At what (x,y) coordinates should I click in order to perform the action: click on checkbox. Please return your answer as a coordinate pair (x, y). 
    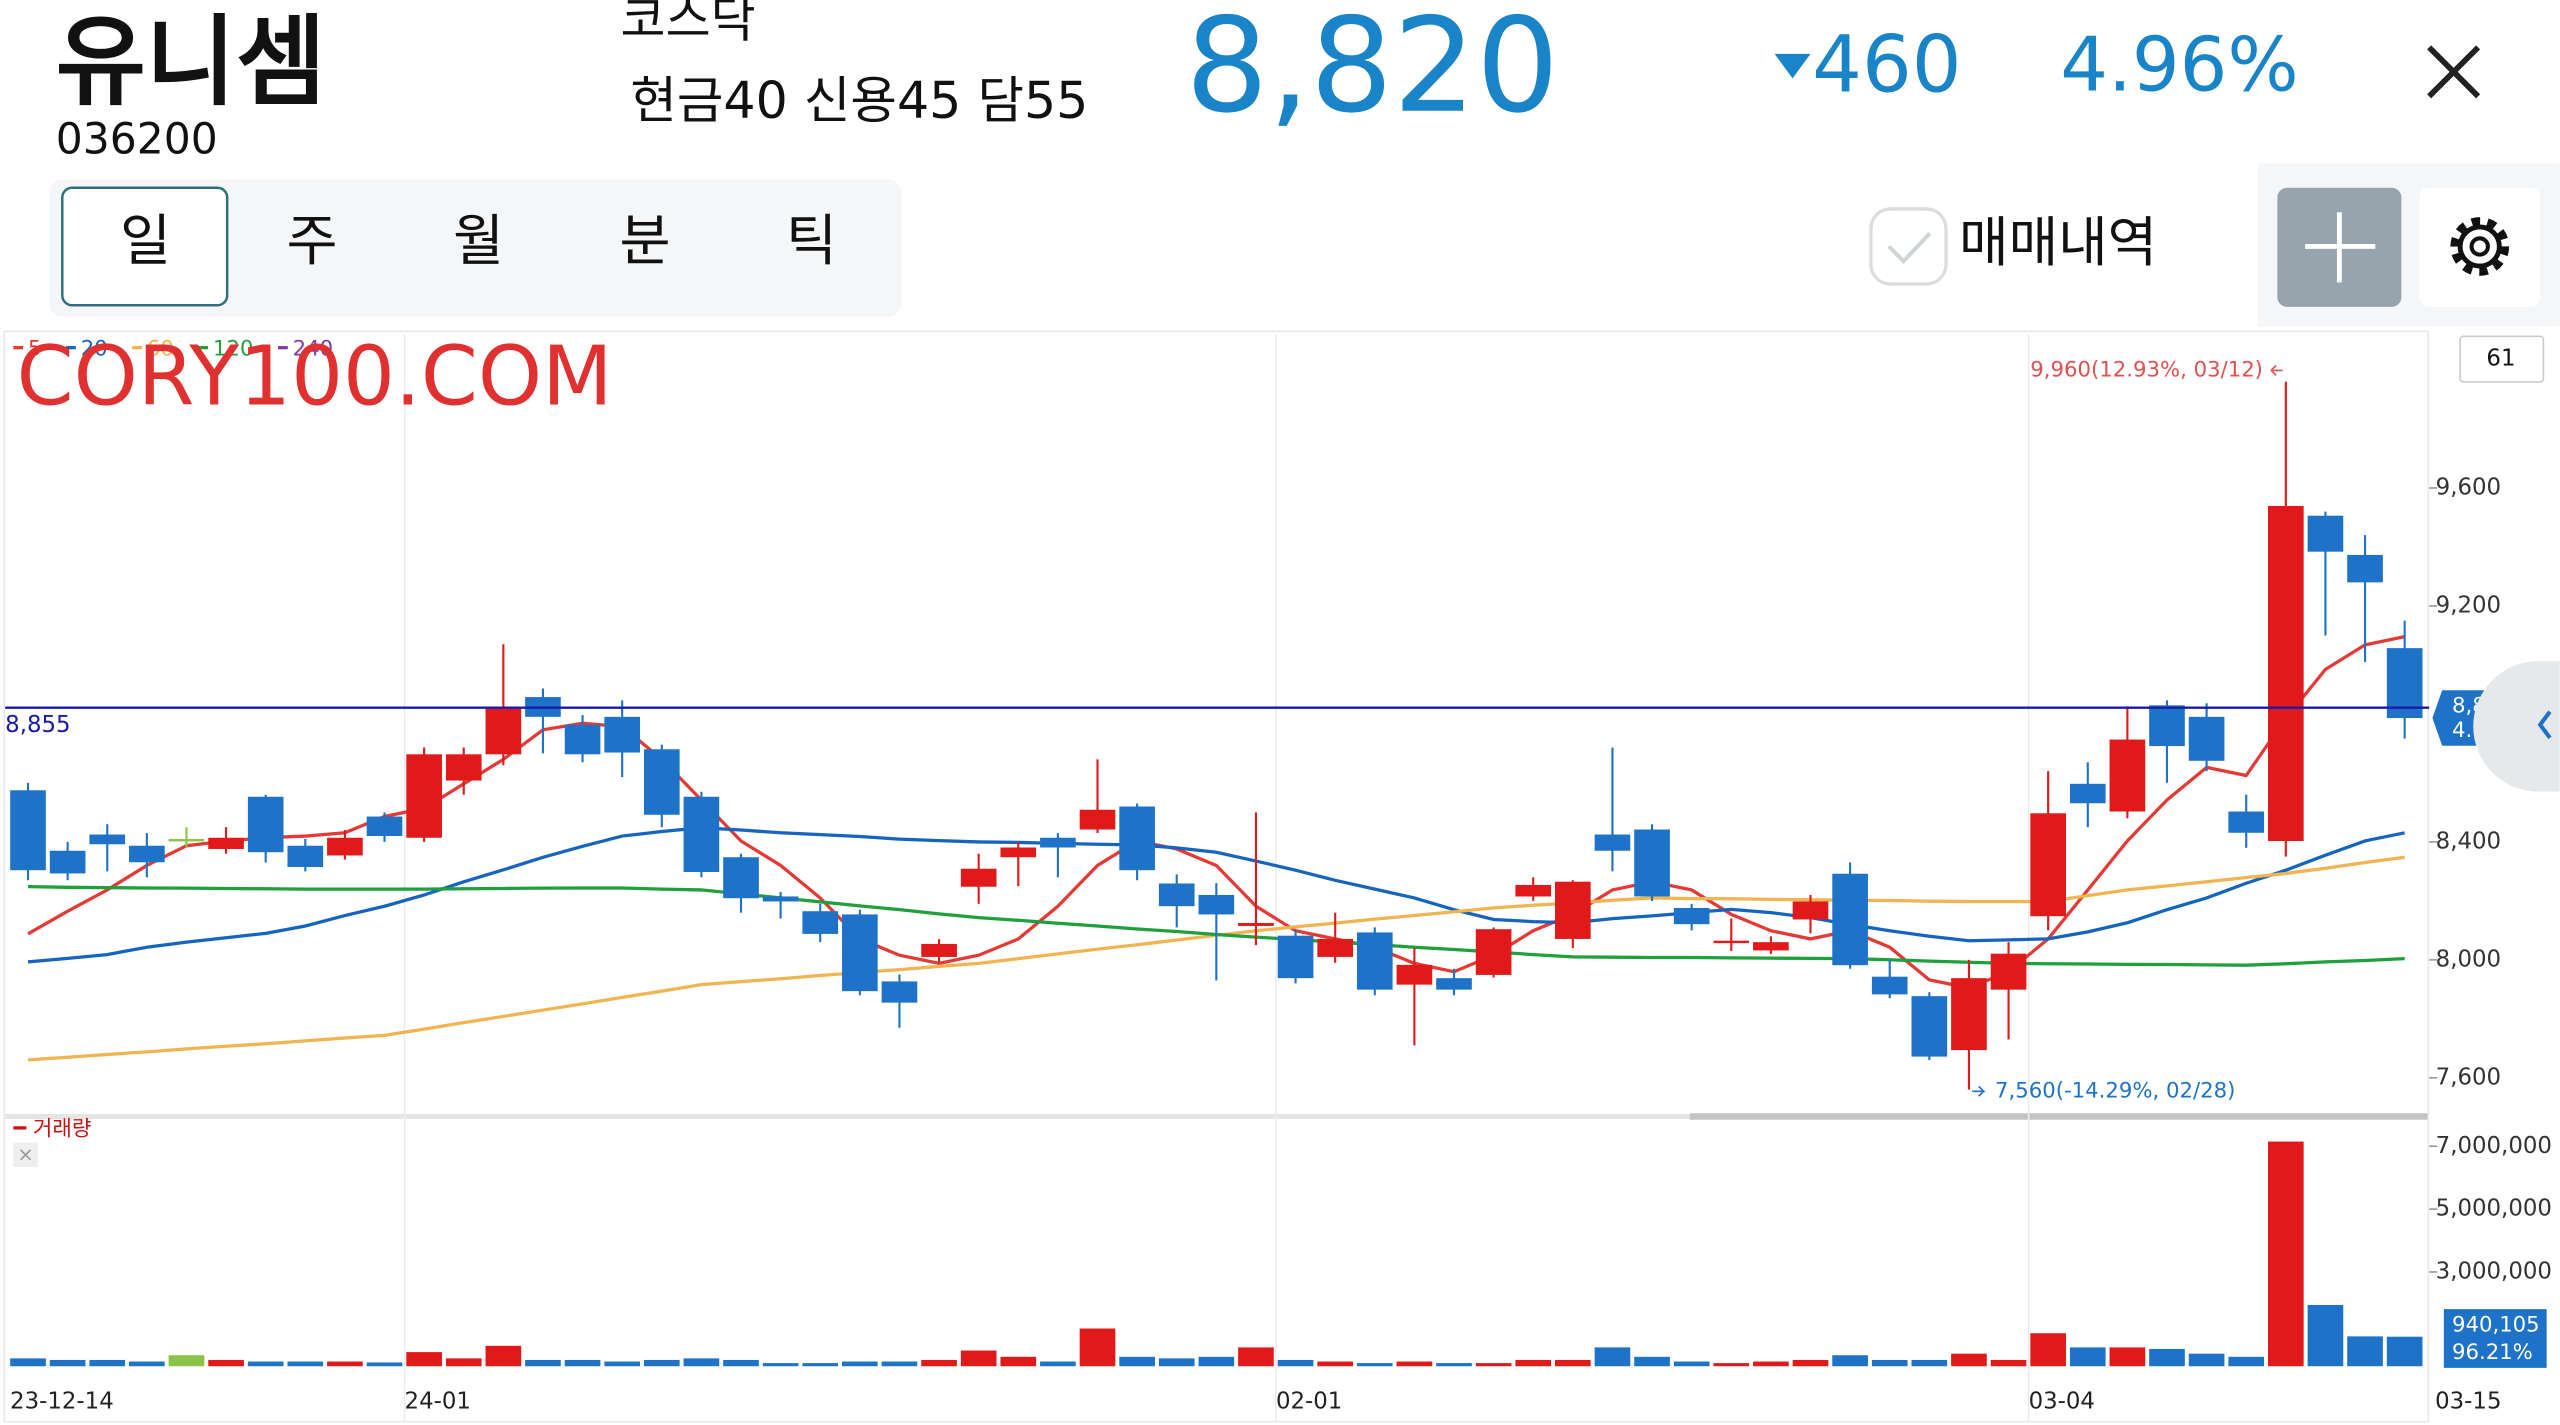
    Looking at the image, I should click on (1908, 246).